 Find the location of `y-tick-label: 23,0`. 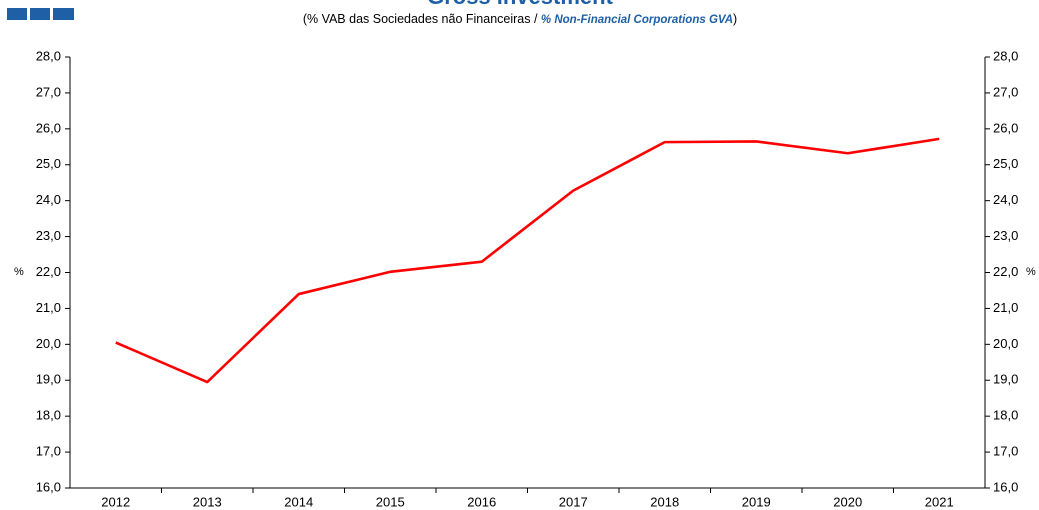

y-tick-label: 23,0 is located at coordinates (48, 235).